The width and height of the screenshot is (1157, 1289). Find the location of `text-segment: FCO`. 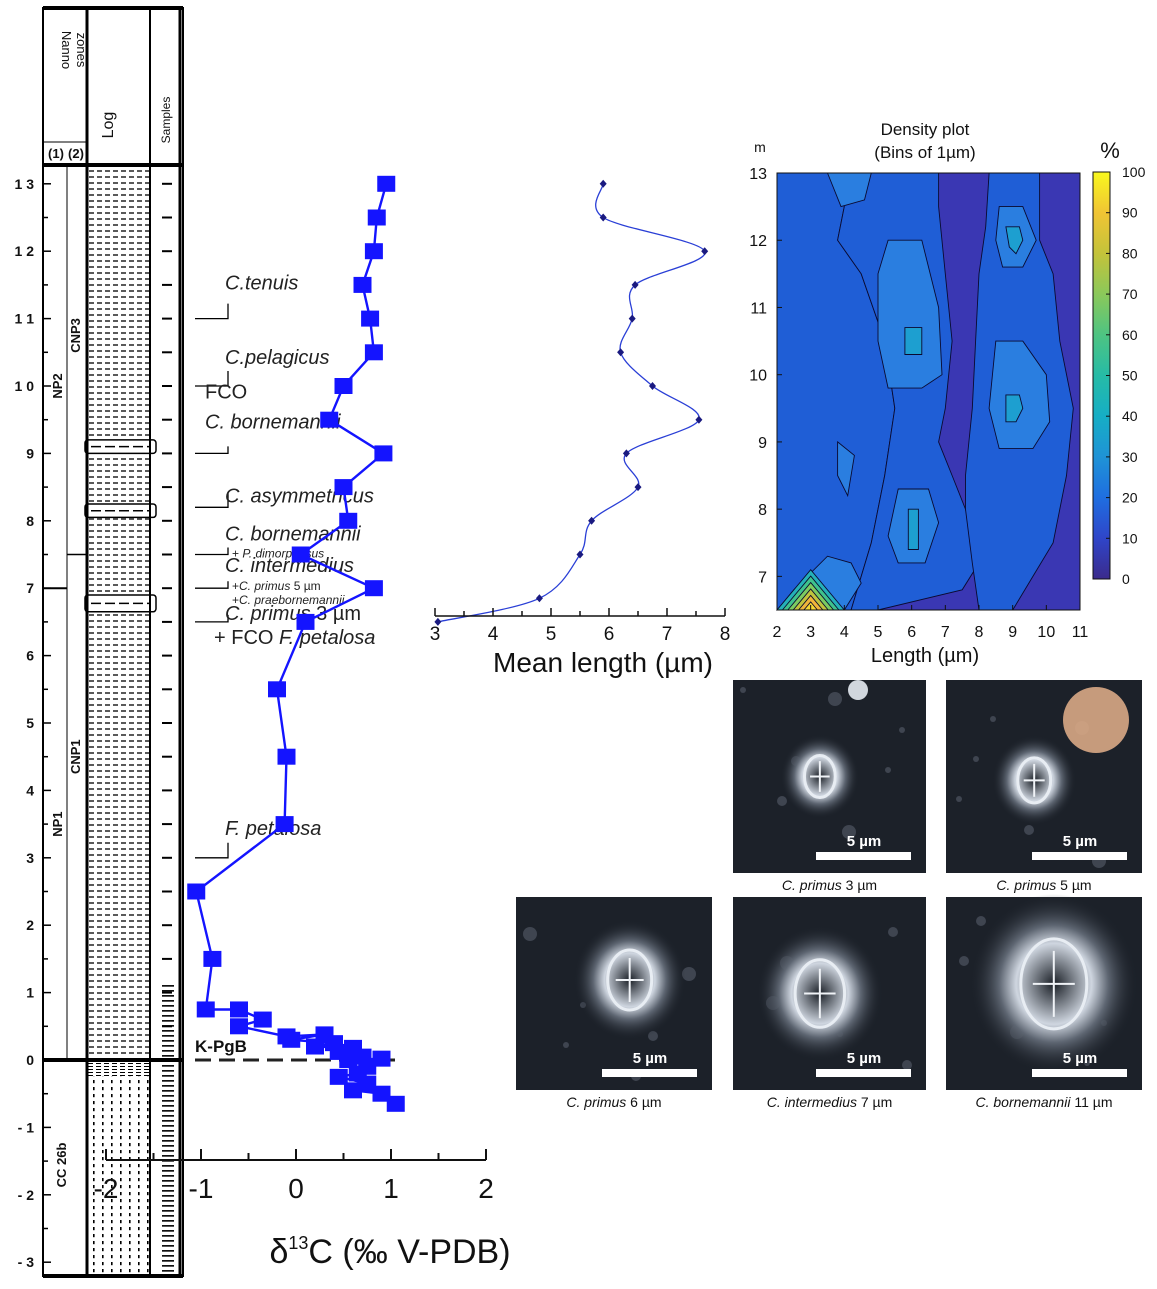

text-segment: FCO is located at coordinates (226, 392).